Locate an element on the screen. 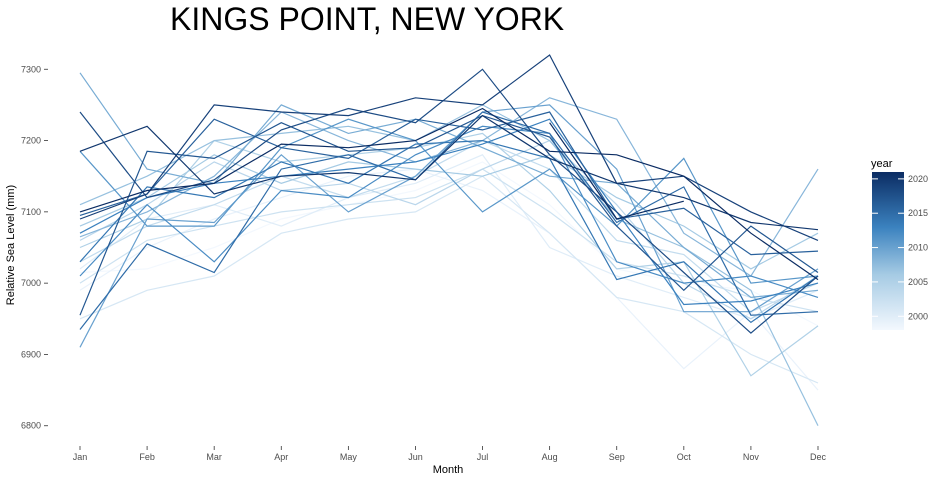 The height and width of the screenshot is (480, 940). x-tick-label: Jan is located at coordinates (80, 457).